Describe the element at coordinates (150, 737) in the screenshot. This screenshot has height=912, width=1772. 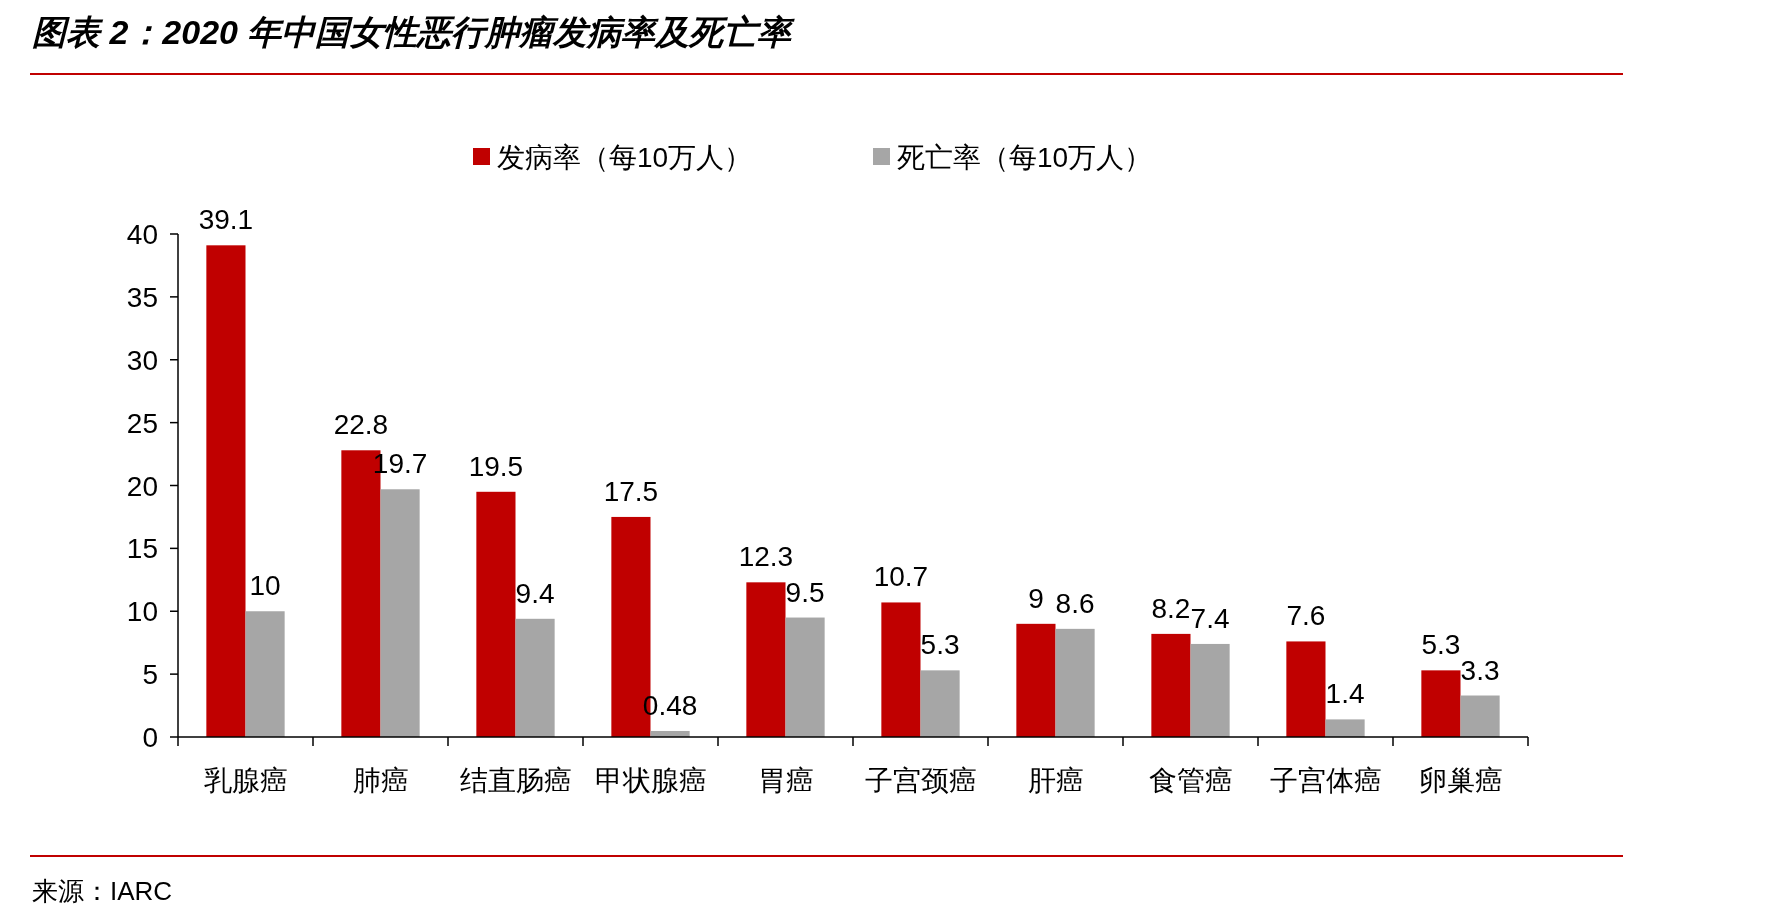
I see `y-tick-label: 0` at that location.